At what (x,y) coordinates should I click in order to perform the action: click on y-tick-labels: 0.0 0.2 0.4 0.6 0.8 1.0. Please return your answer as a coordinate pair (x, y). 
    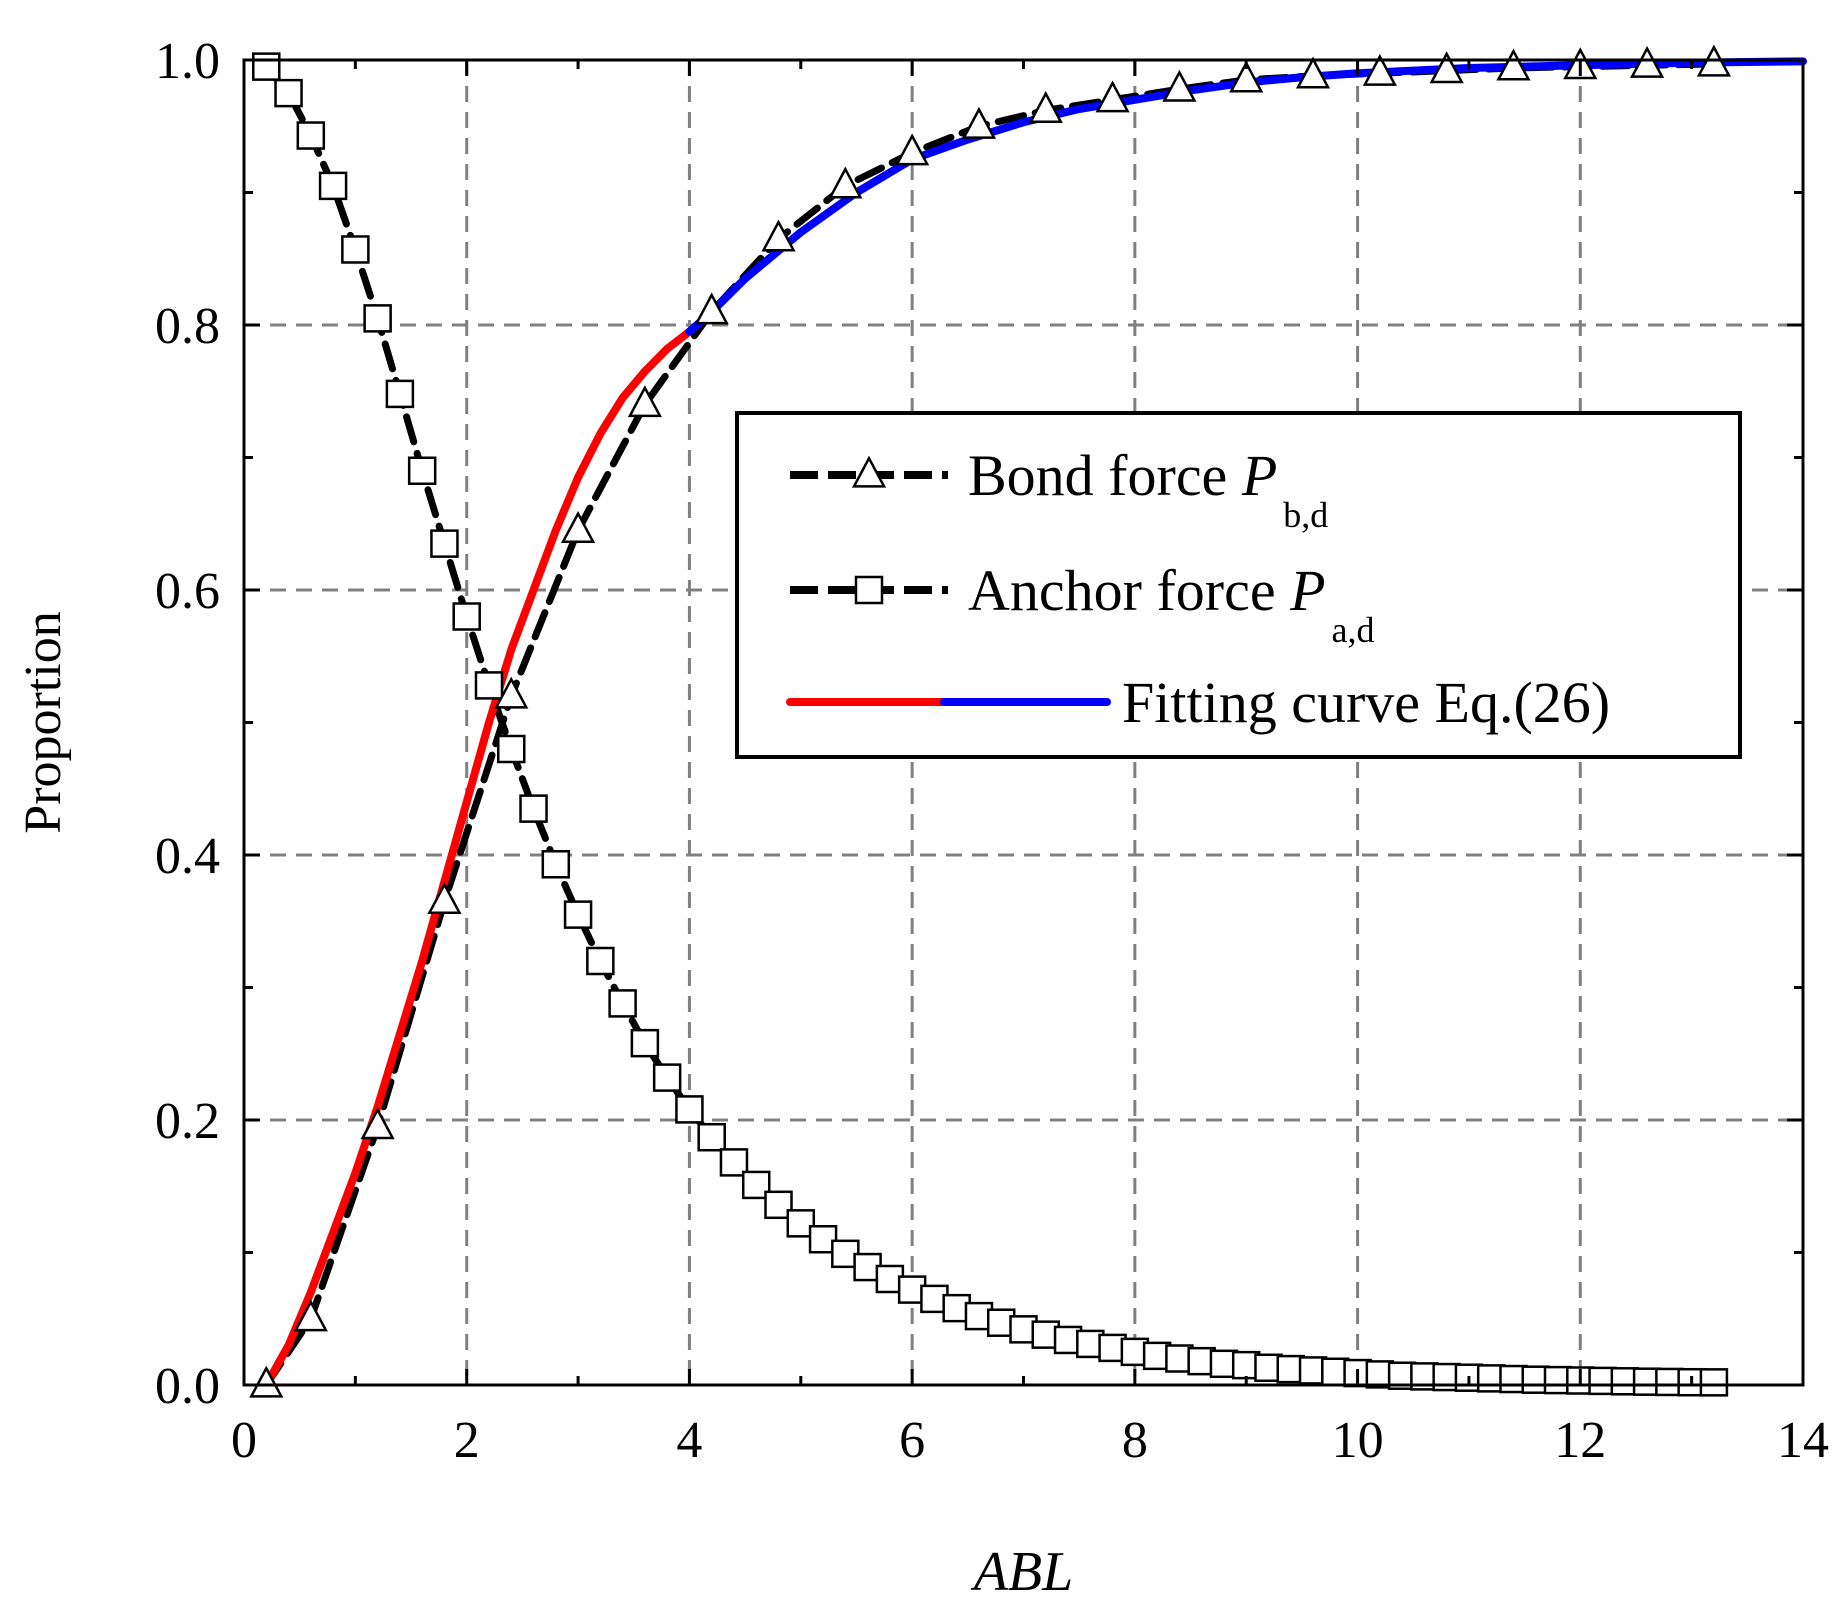
    Looking at the image, I should click on (187, 724).